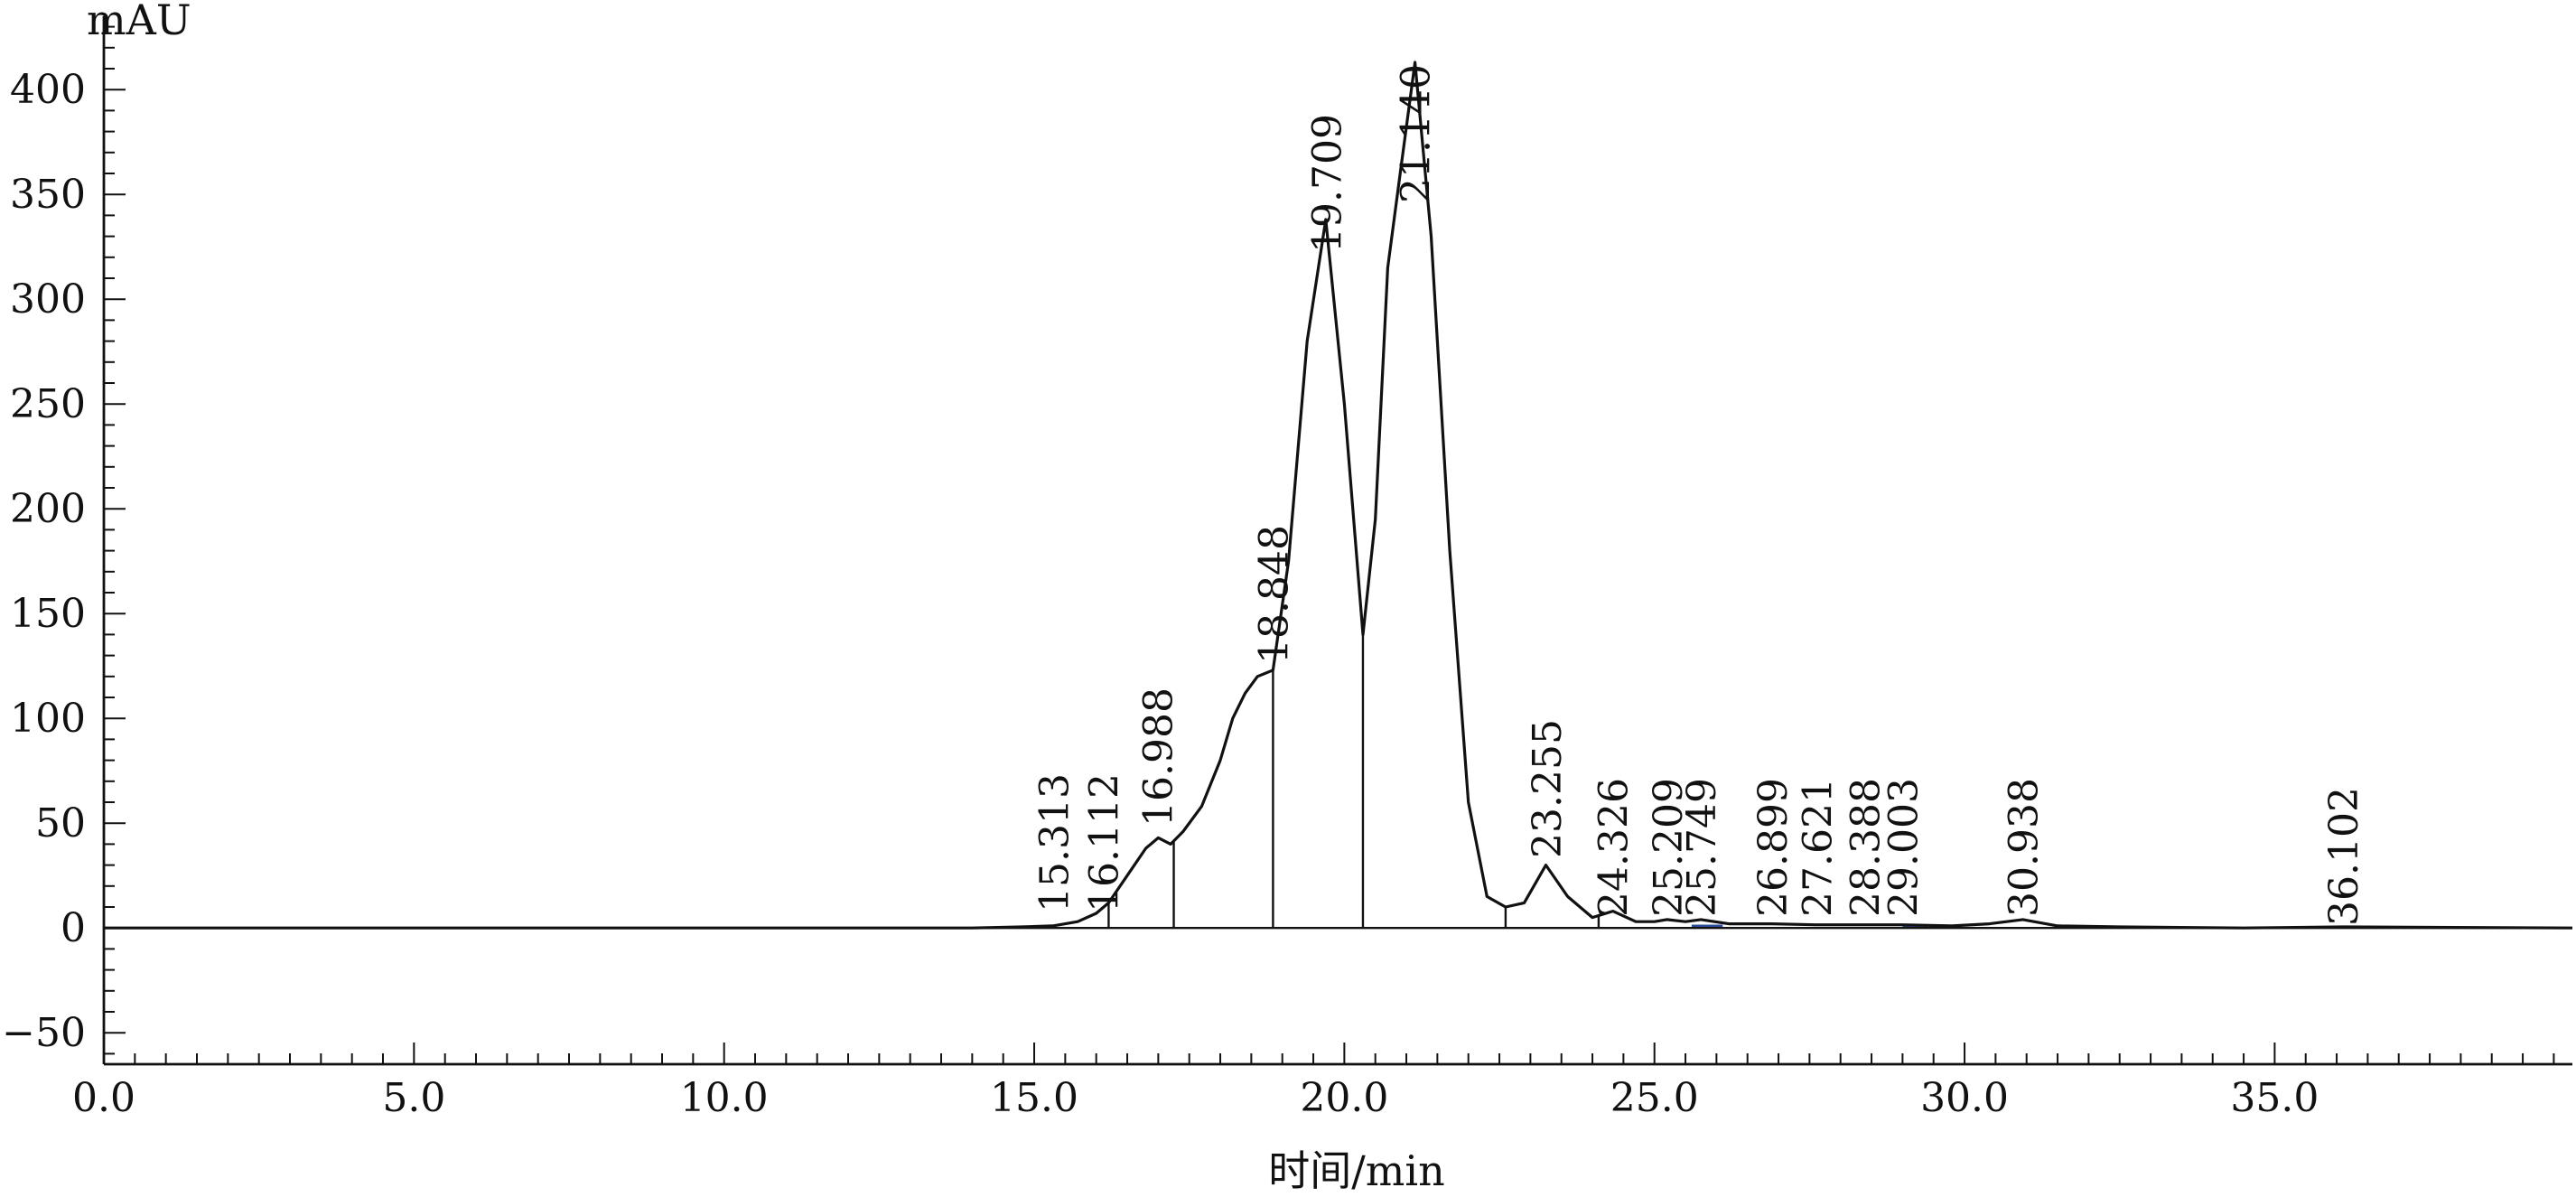  I want to click on y-tick-label: 100, so click(48, 719).